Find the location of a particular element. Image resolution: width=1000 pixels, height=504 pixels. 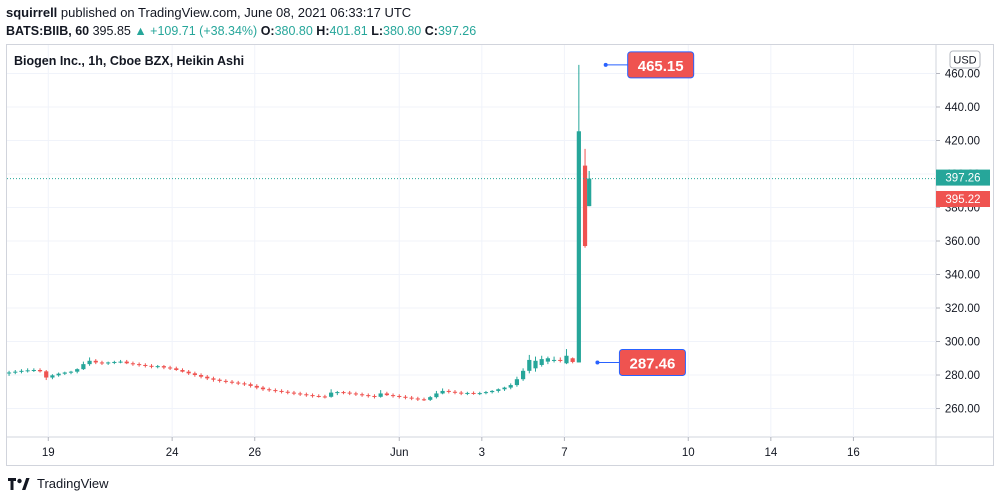

publisher-name: squirrell is located at coordinates (32, 12).